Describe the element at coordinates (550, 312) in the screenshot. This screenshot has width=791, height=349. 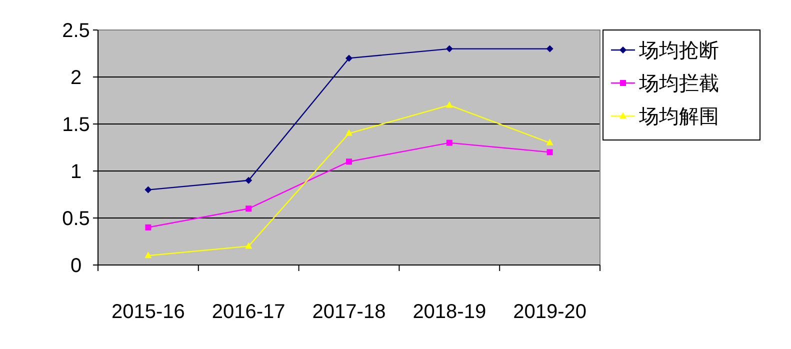
I see `x-tick-label: 2019-20` at that location.